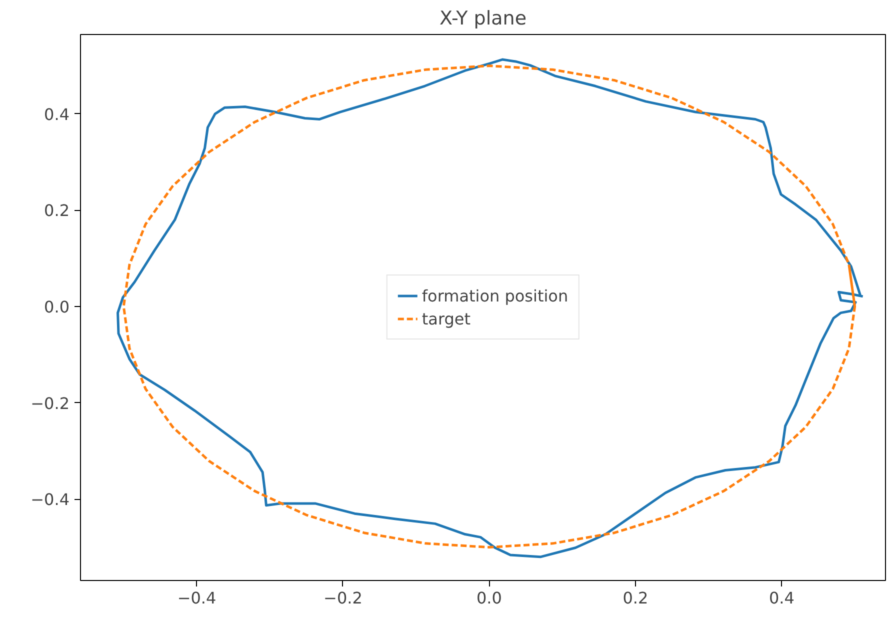 The image size is (893, 620). Describe the element at coordinates (635, 598) in the screenshot. I see `x-tick-label: 0.2` at that location.